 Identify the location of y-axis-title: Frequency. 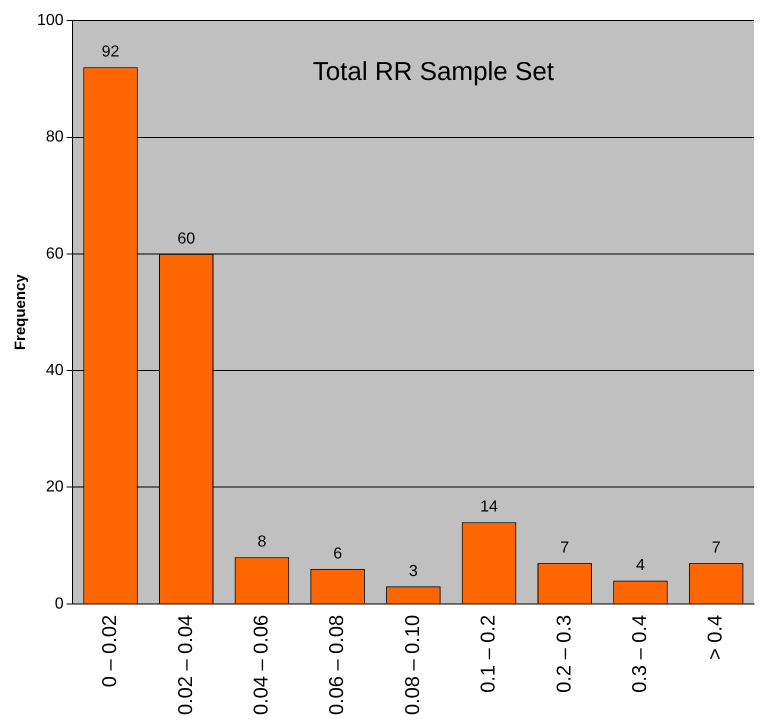
(21, 312).